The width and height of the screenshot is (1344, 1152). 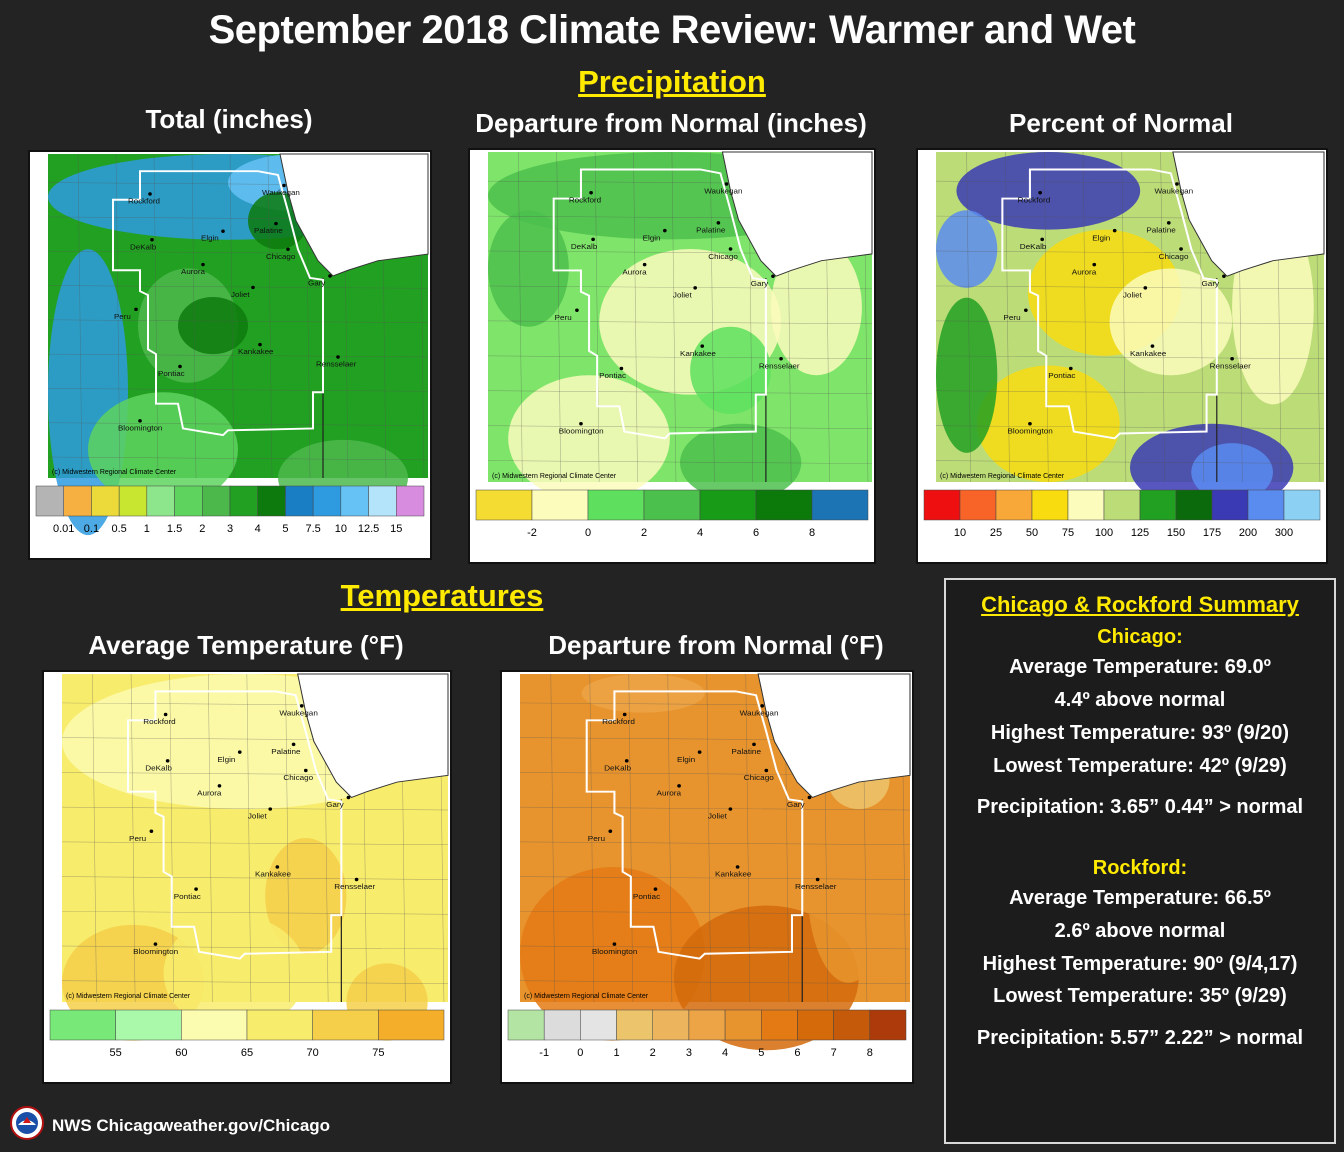 I want to click on rockford-low: Lowest Temperature: 35º (9/29), so click(x=1140, y=996).